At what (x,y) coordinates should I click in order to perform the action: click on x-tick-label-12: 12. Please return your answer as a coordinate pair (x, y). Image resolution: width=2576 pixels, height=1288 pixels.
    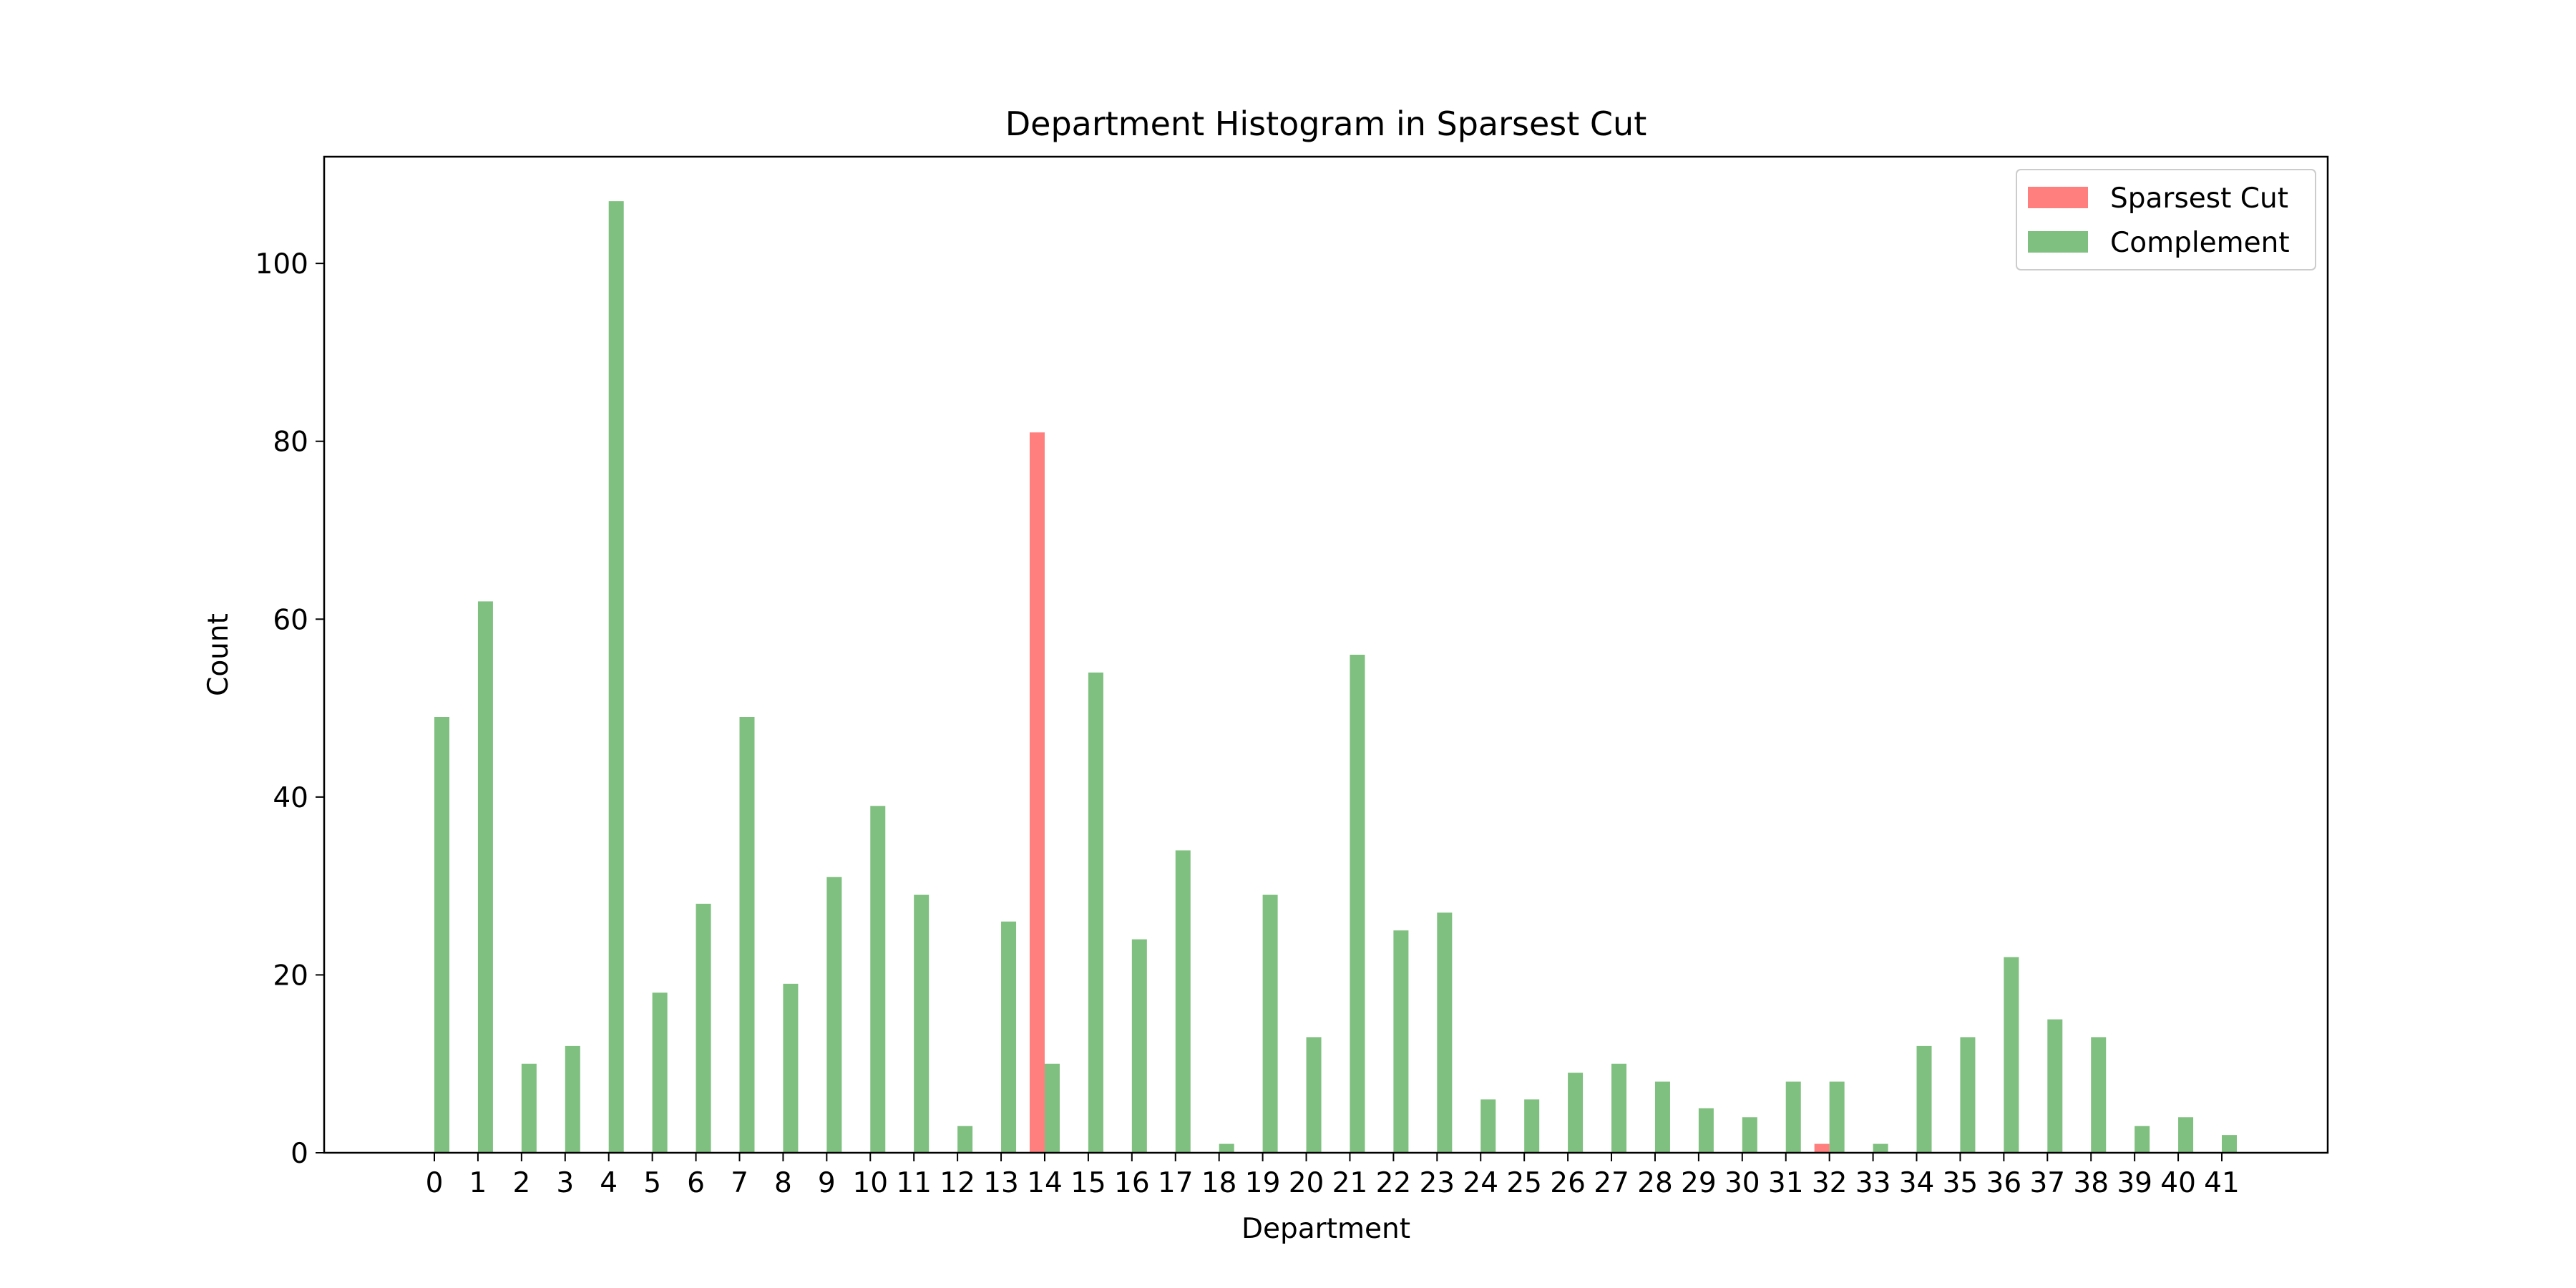
    Looking at the image, I should click on (957, 1183).